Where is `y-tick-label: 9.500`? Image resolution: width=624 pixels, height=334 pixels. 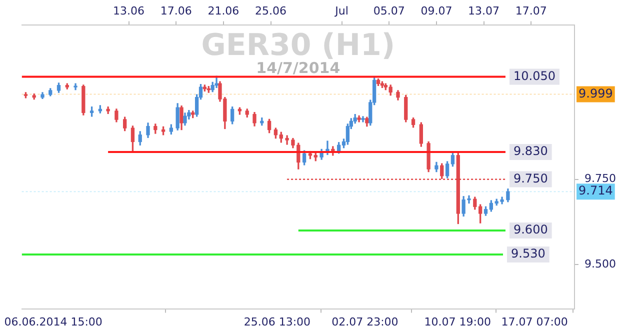
y-tick-label: 9.500 is located at coordinates (600, 264).